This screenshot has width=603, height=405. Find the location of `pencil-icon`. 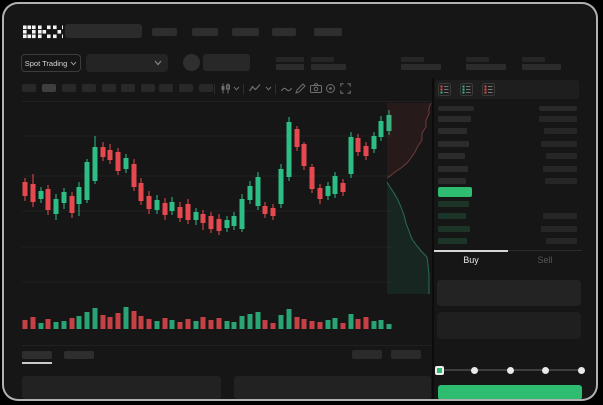

pencil-icon is located at coordinates (300, 88).